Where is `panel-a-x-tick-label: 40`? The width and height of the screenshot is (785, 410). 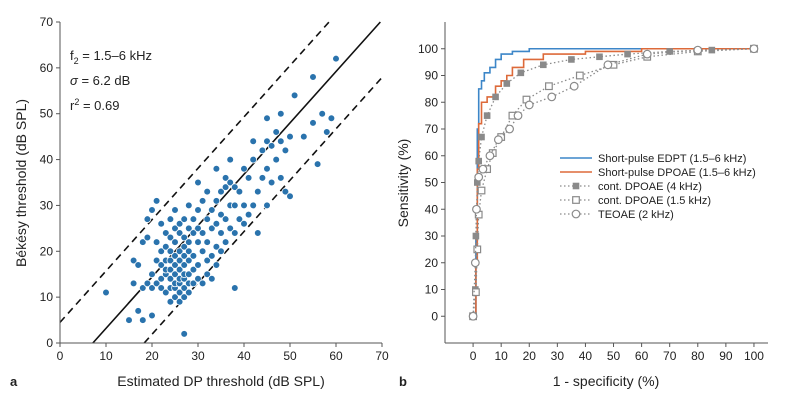 panel-a-x-tick-label: 40 is located at coordinates (244, 356).